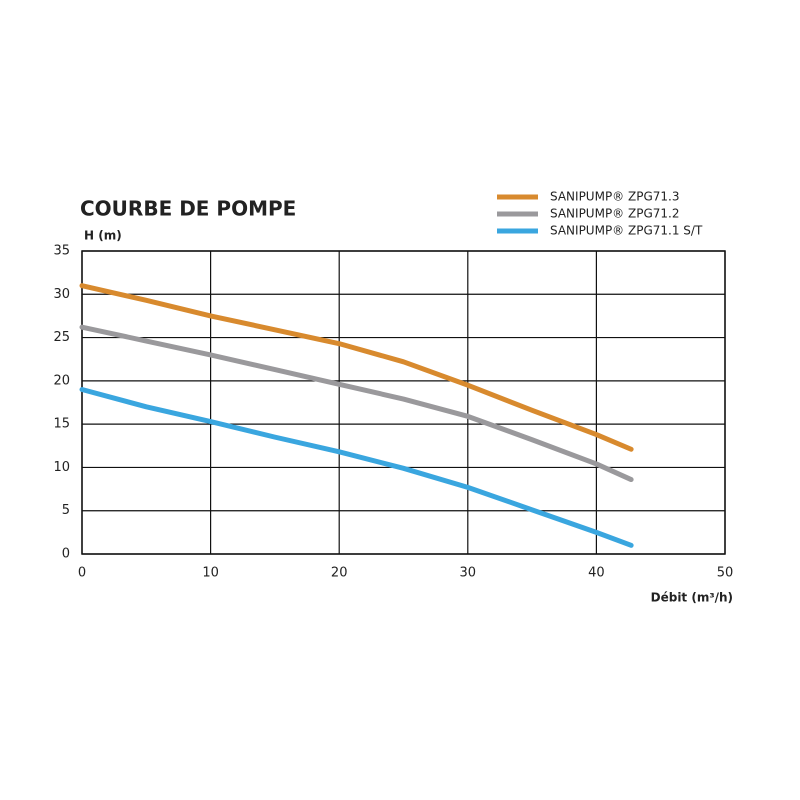 Image resolution: width=800 pixels, height=800 pixels. What do you see at coordinates (339, 573) in the screenshot?
I see `x-tick-label: 20` at bounding box center [339, 573].